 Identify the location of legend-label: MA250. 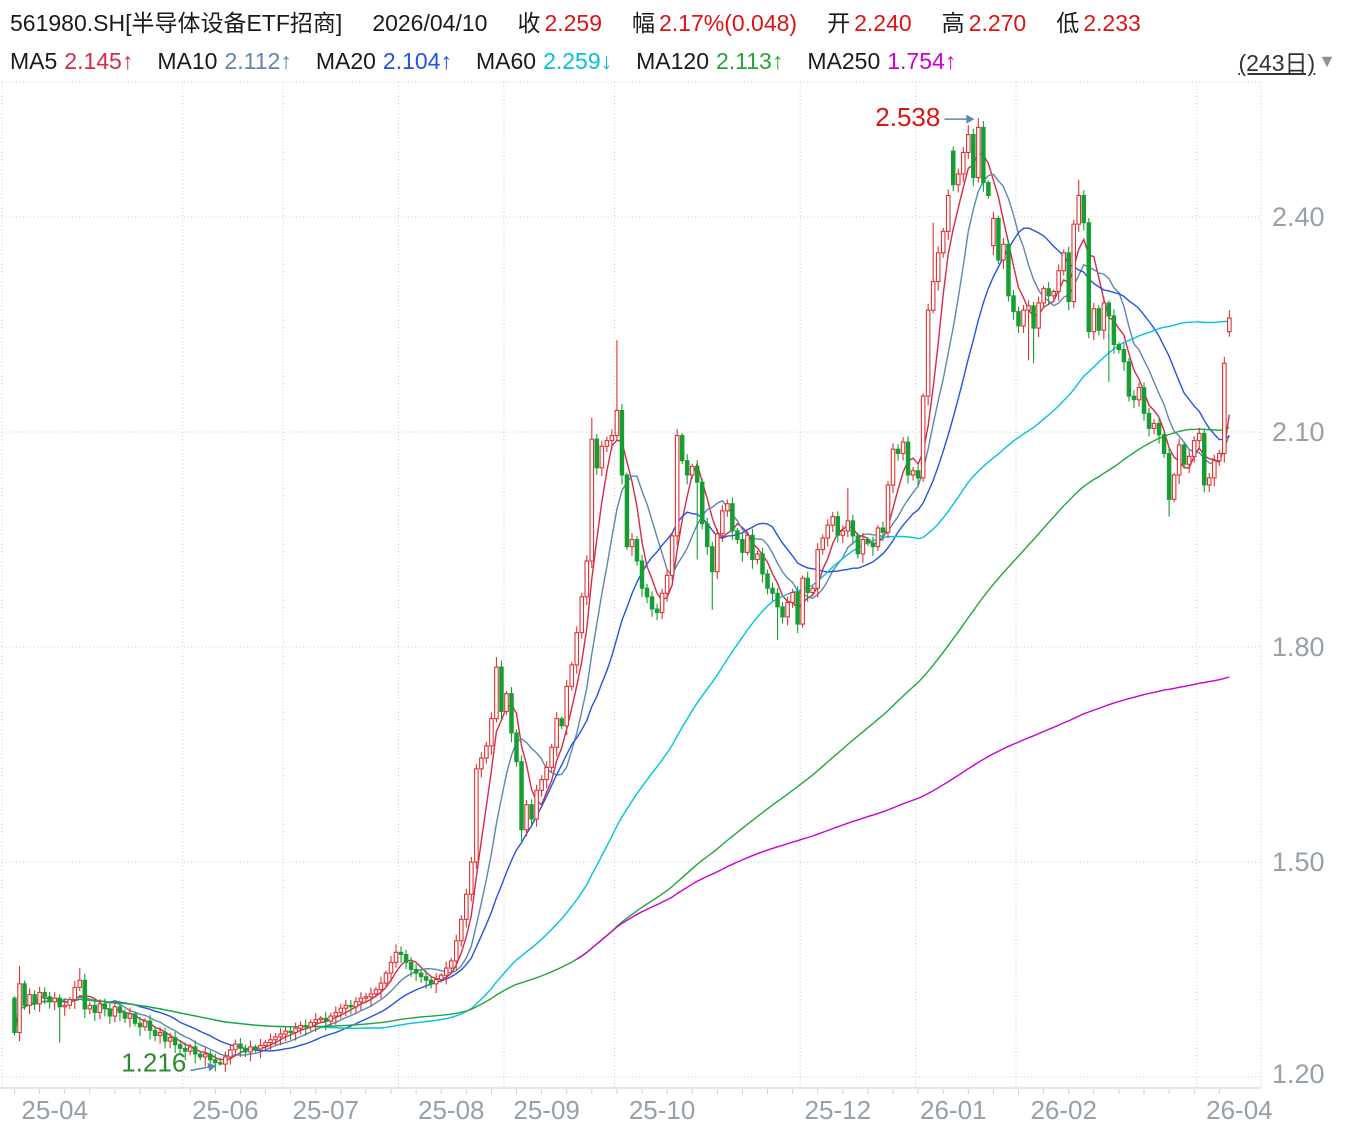
(844, 60).